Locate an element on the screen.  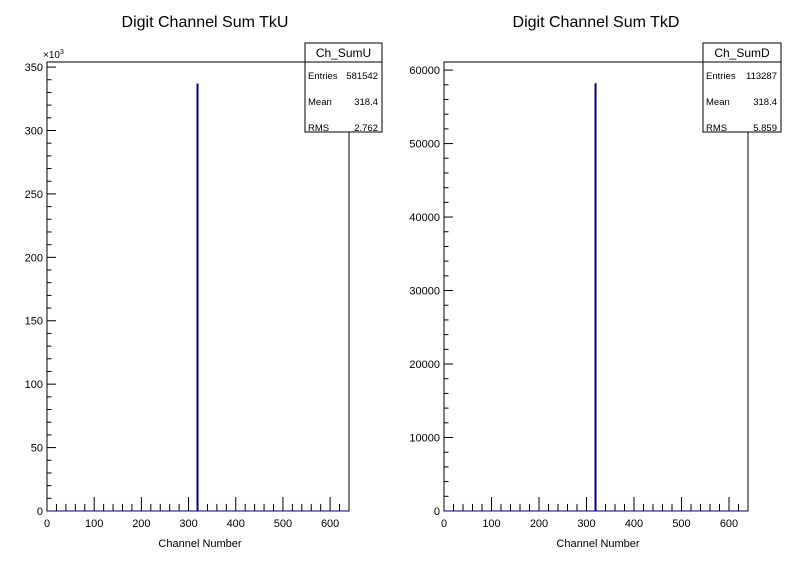
y-multiplier-label: ×10³ is located at coordinates (53, 55).